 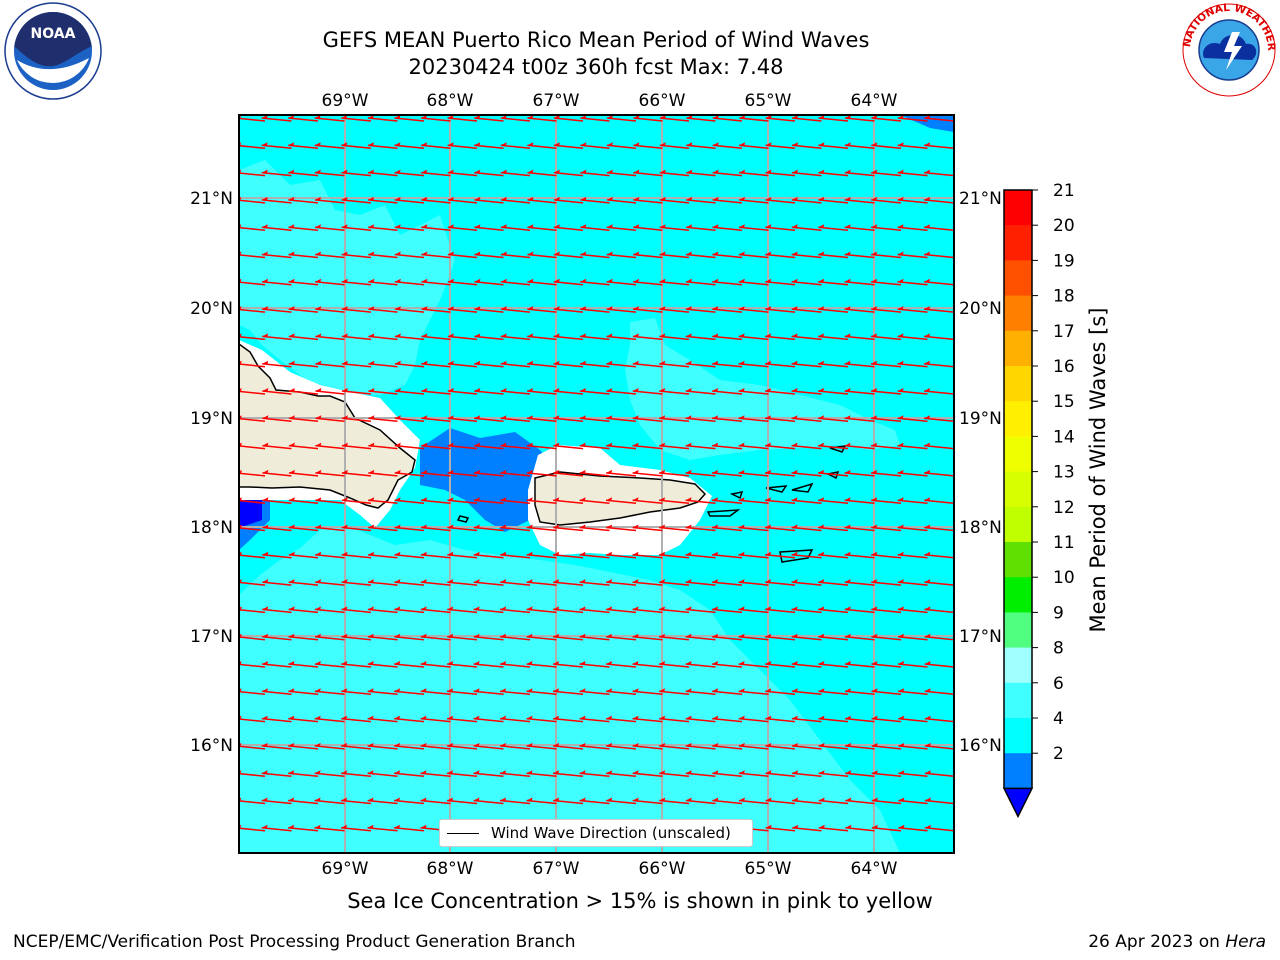 What do you see at coordinates (874, 101) in the screenshot?
I see `lon-label: 64°W` at bounding box center [874, 101].